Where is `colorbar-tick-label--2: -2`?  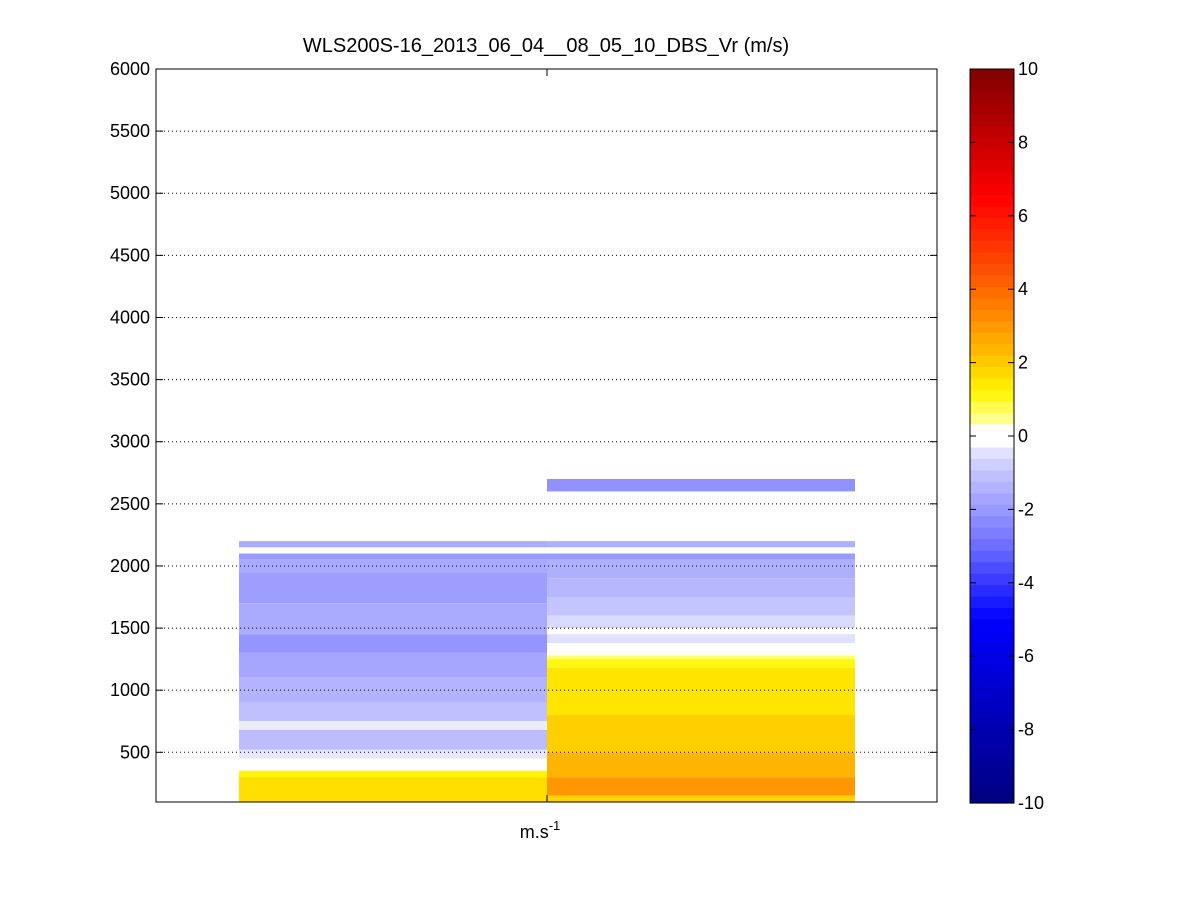 colorbar-tick-label--2: -2 is located at coordinates (1026, 509).